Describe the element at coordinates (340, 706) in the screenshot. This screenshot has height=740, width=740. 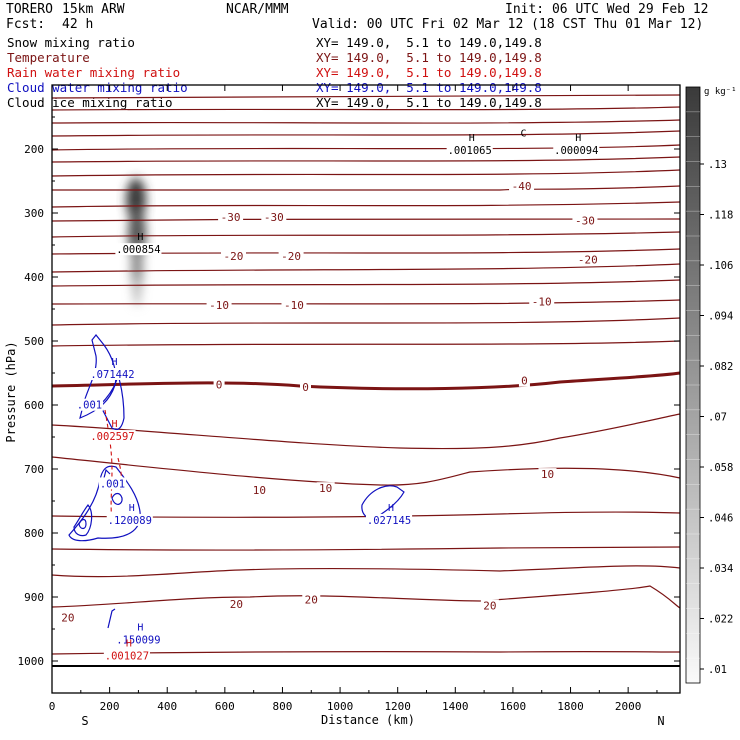
I see `x-tick-label: 1000` at that location.